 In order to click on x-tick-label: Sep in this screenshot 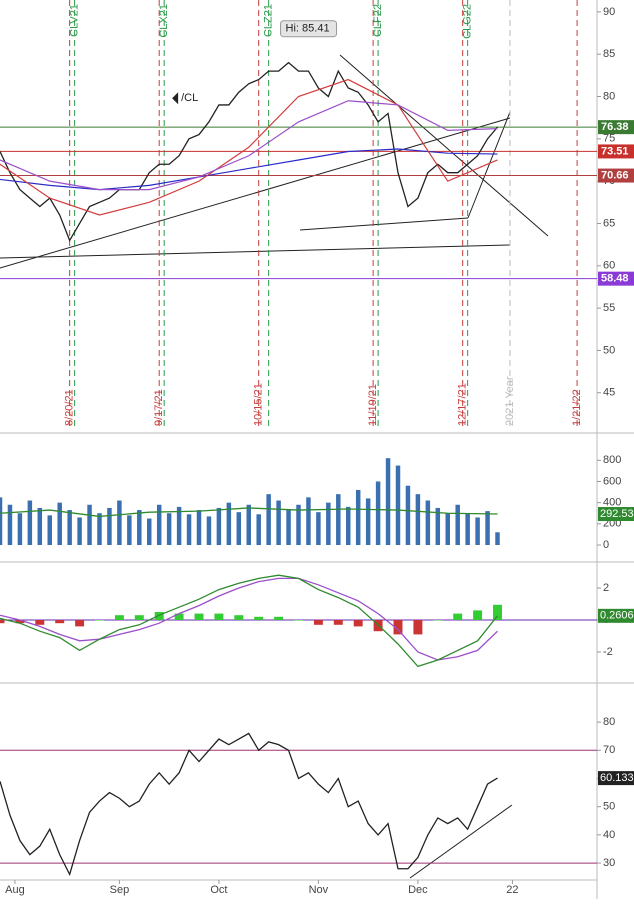, I will do `click(120, 890)`.